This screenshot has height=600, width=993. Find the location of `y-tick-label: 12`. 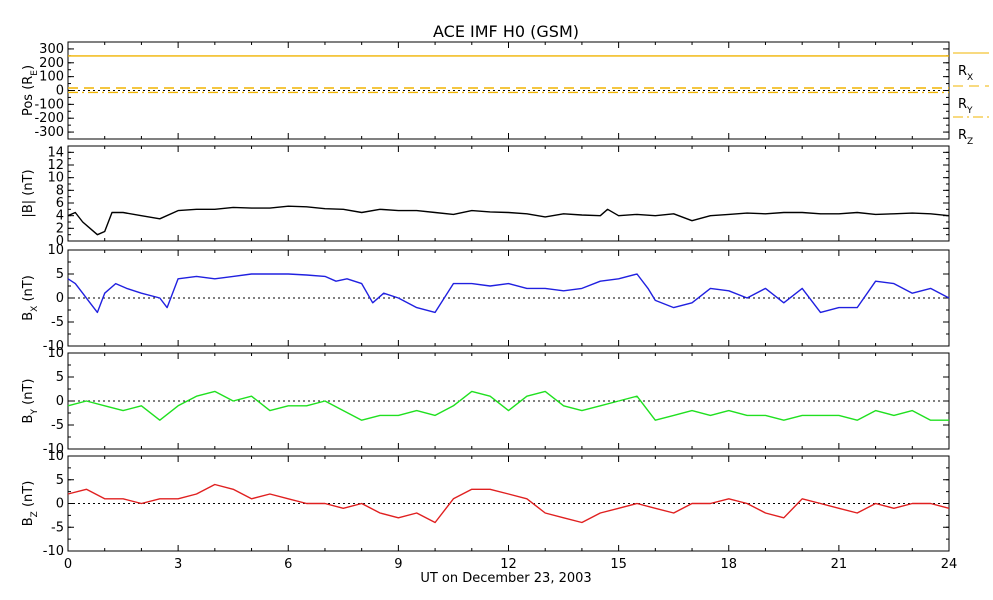

y-tick-label: 12 is located at coordinates (55, 165).